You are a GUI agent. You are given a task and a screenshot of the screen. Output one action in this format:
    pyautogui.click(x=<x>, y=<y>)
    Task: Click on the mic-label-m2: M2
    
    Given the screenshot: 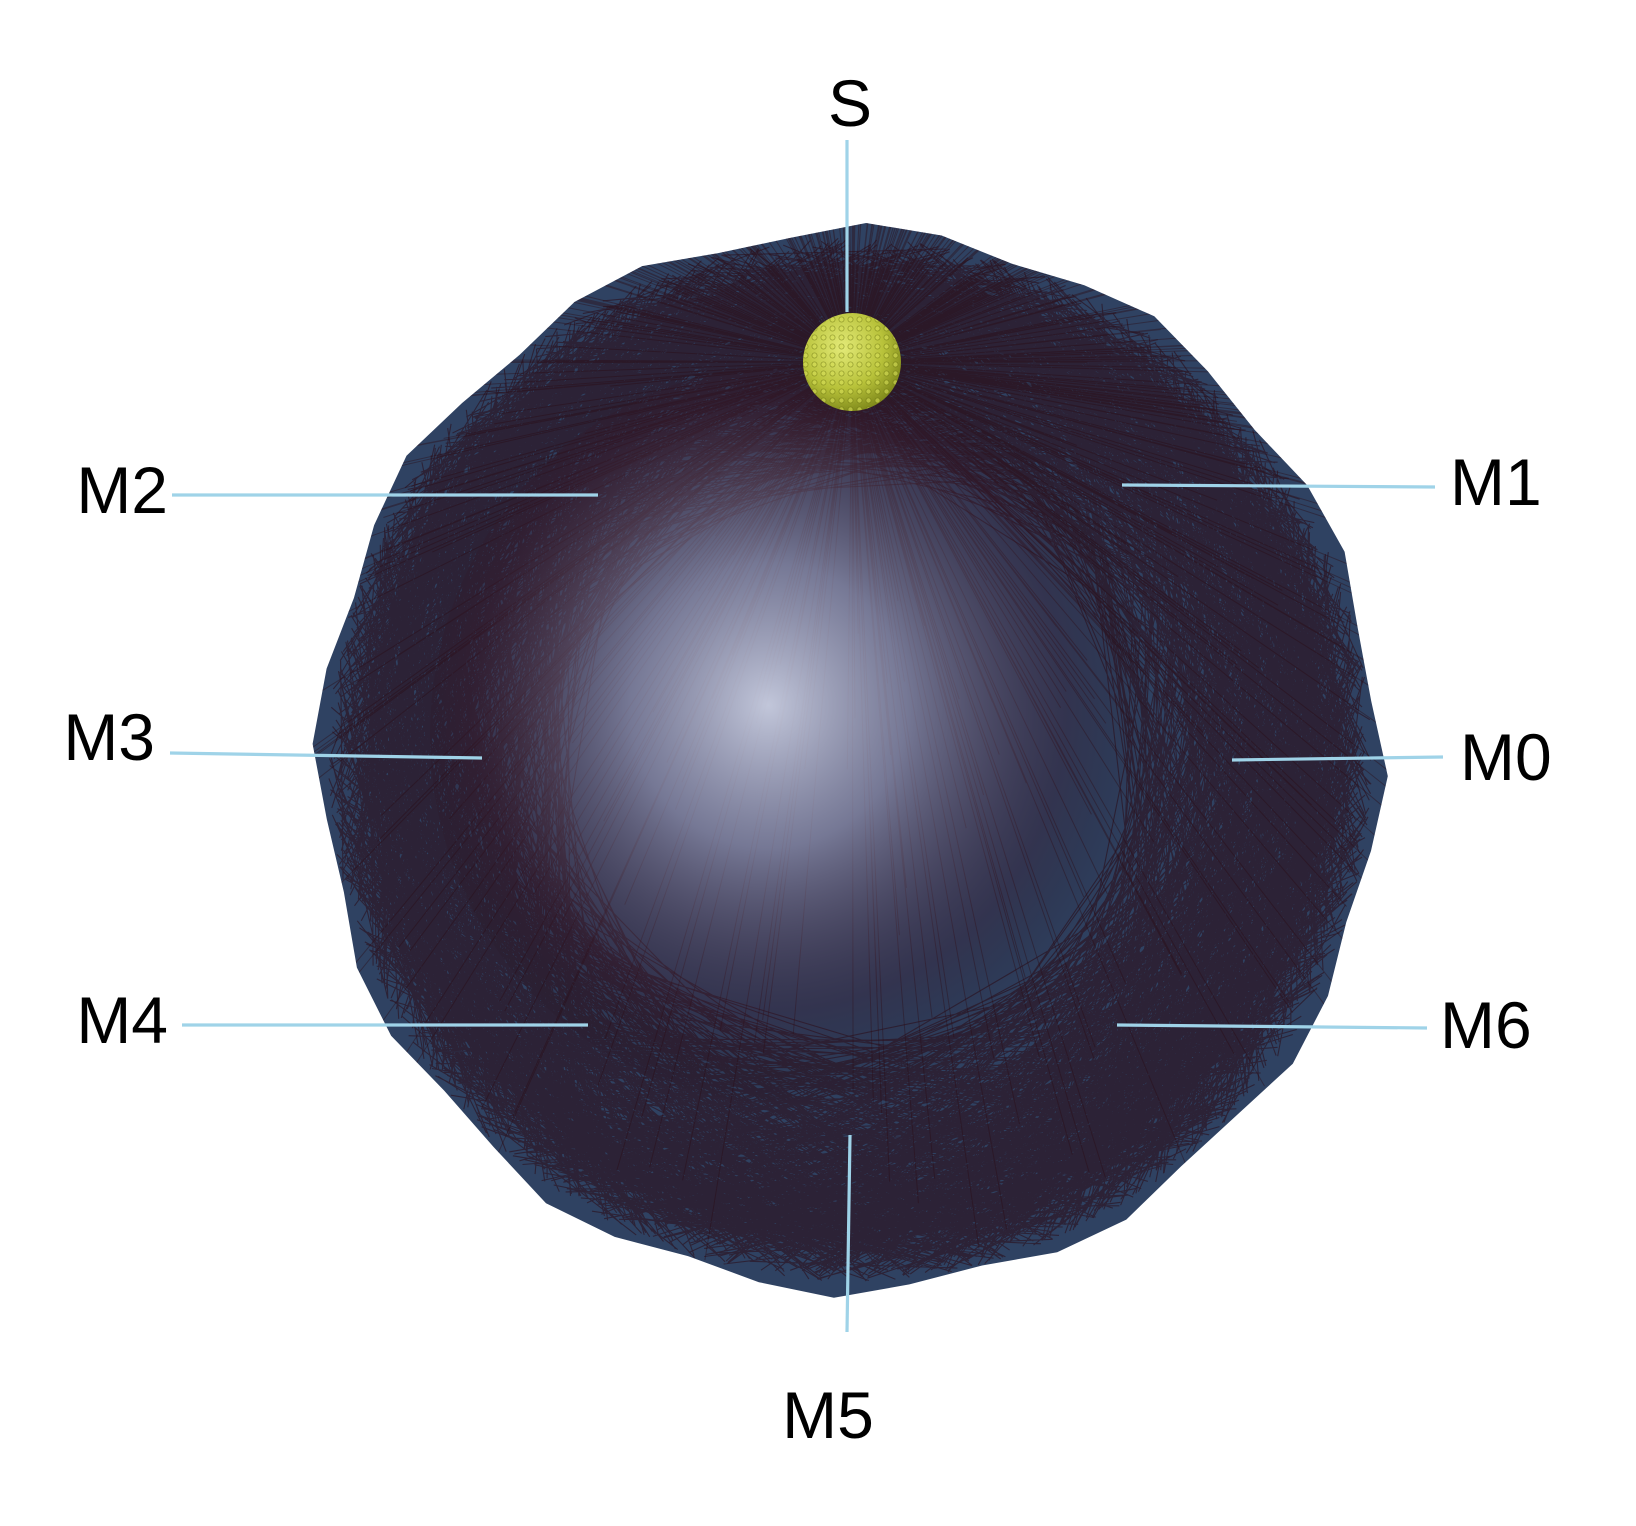 What is the action you would take?
    pyautogui.click(x=122, y=490)
    